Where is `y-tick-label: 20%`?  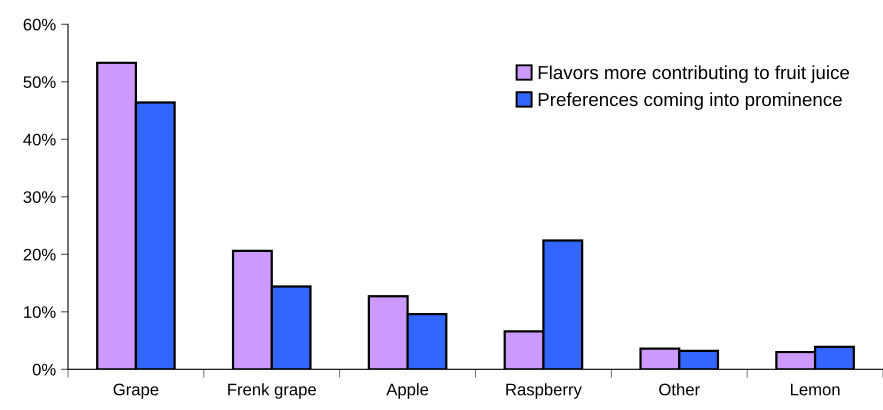
y-tick-label: 20% is located at coordinates (40, 254).